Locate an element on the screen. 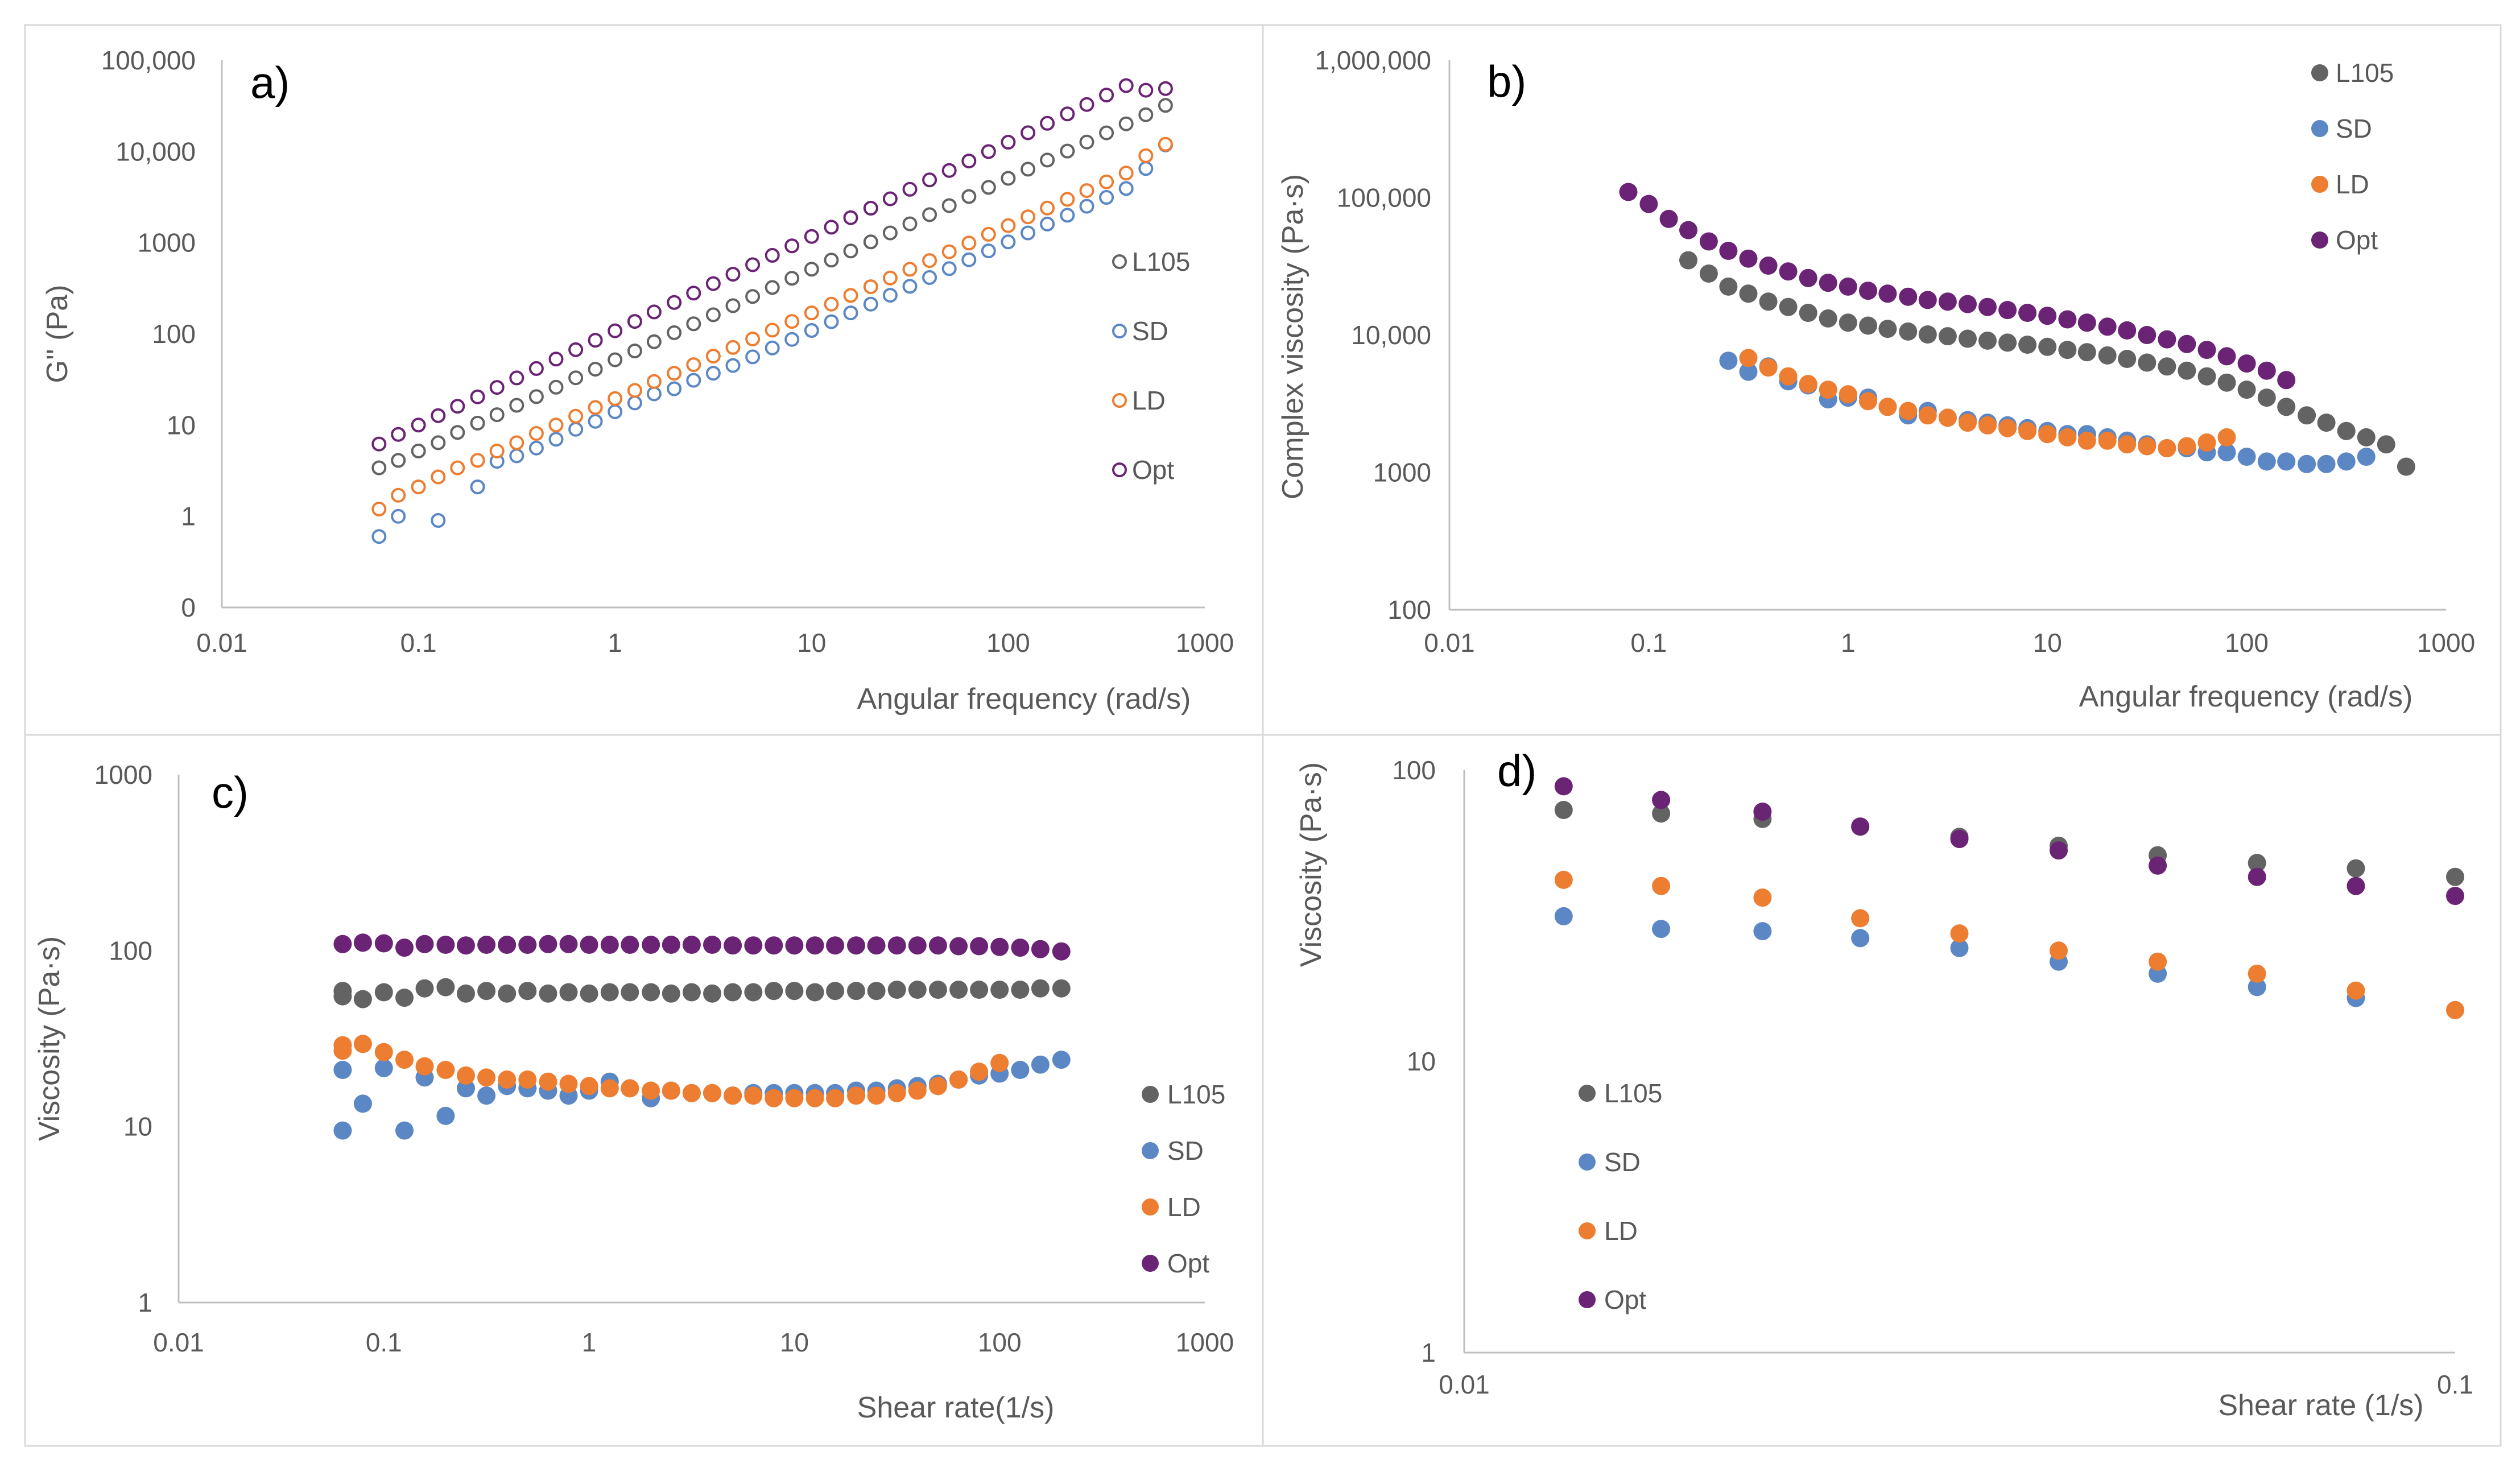 This screenshot has height=1480, width=2520. legend-item-l105: L105 is located at coordinates (1620, 1093).